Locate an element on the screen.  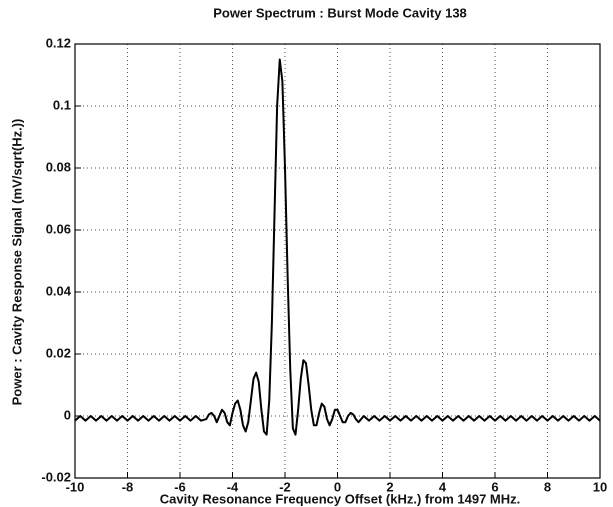
x-tick-label: -10 is located at coordinates (75, 486).